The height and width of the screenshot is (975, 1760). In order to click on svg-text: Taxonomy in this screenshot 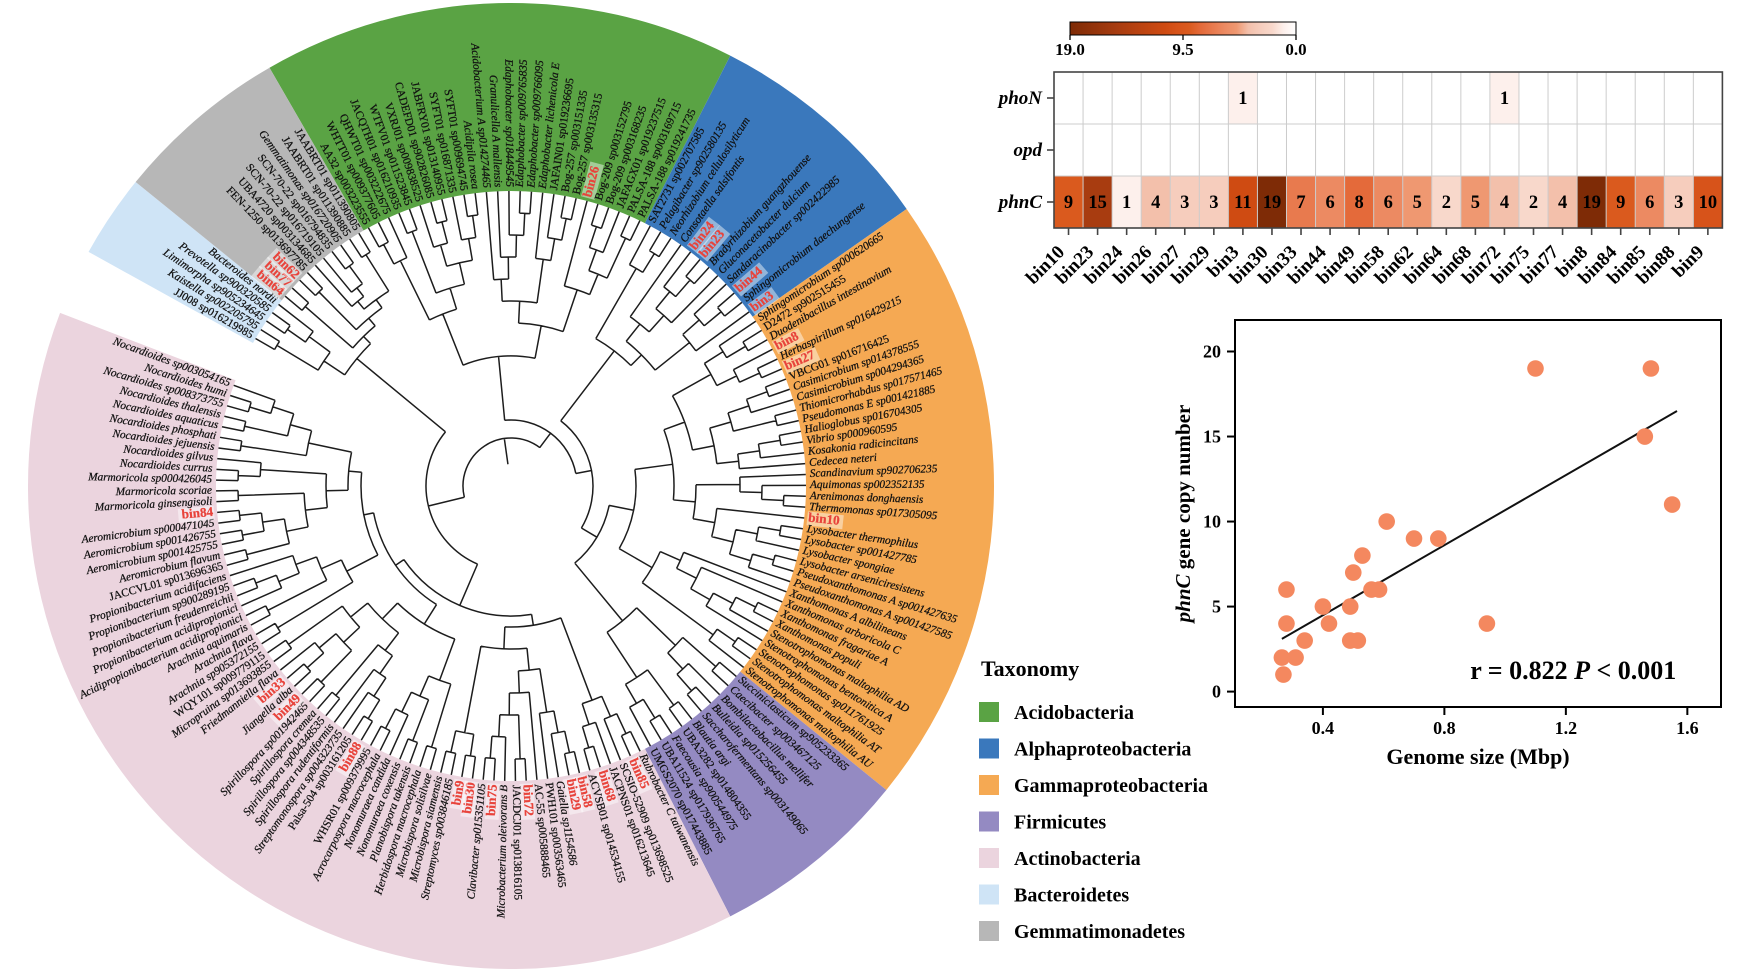, I will do `click(1030, 668)`.